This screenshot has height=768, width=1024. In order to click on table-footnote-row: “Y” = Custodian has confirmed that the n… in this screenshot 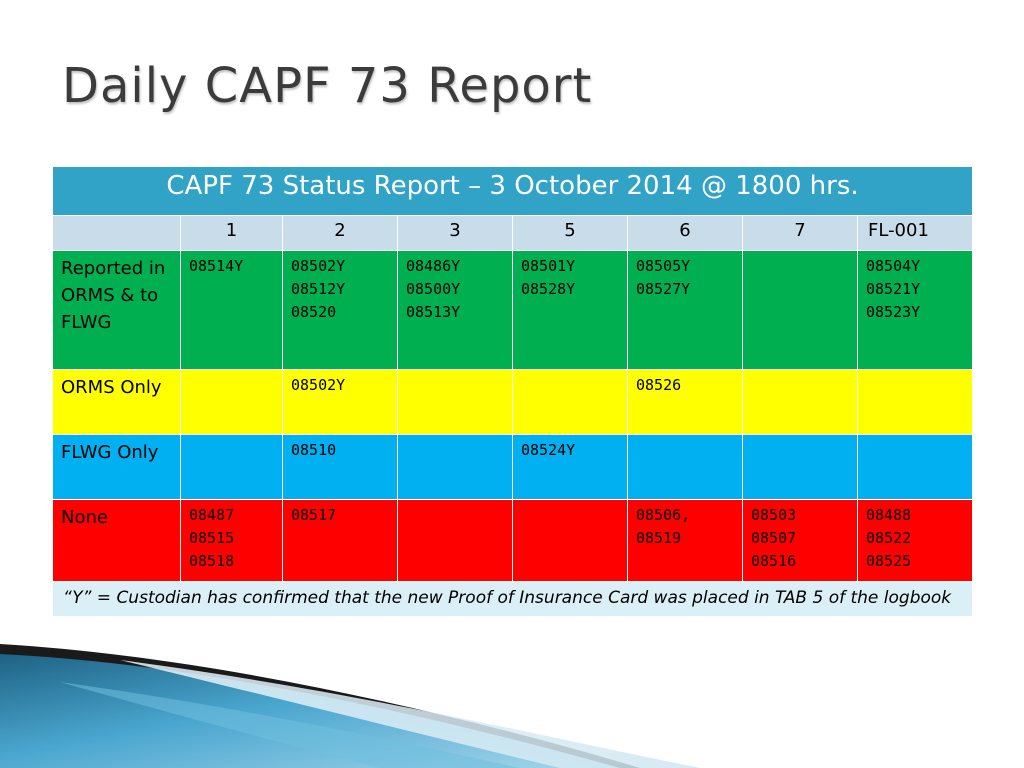, I will do `click(512, 599)`.